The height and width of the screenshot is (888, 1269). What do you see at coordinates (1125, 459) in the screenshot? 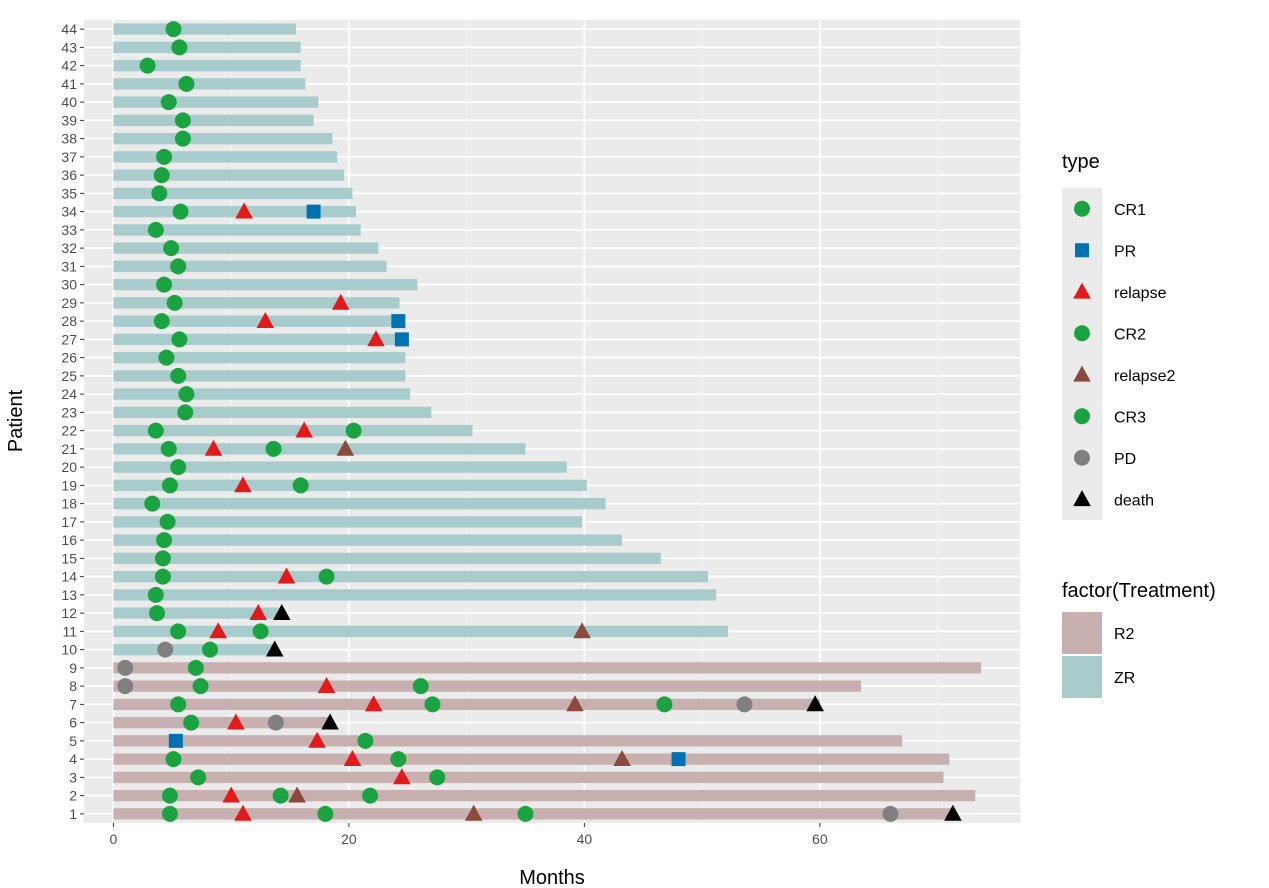
I see `legend-label-pd: PD` at bounding box center [1125, 459].